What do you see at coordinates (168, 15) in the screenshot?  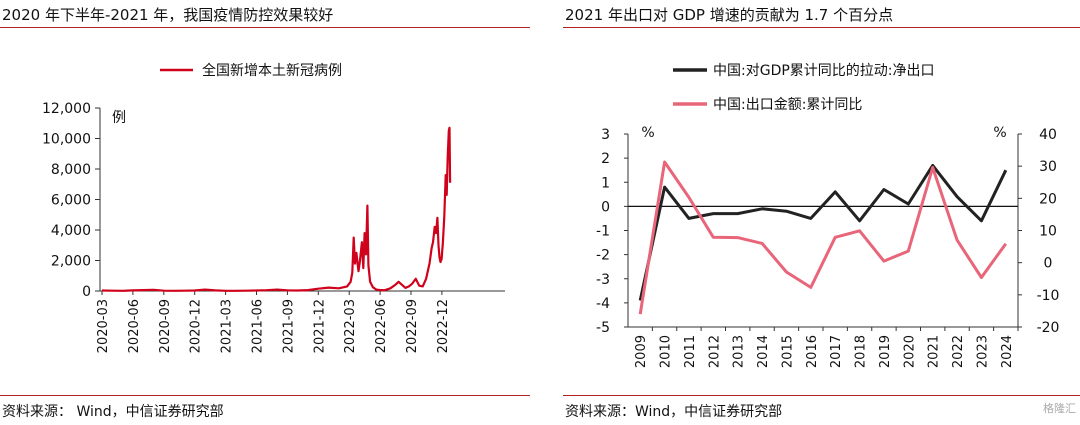 I see `chart-title: 2020 年下半年-2021 年，我国疫情防控效果较好` at bounding box center [168, 15].